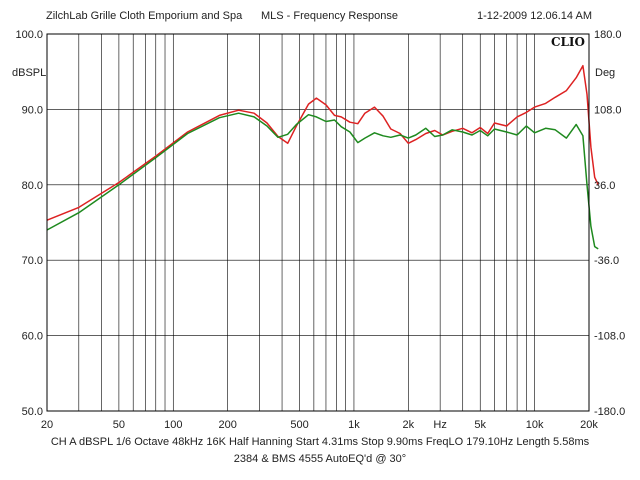 The height and width of the screenshot is (480, 640). I want to click on y-tick-label: 70.0, so click(32, 261).